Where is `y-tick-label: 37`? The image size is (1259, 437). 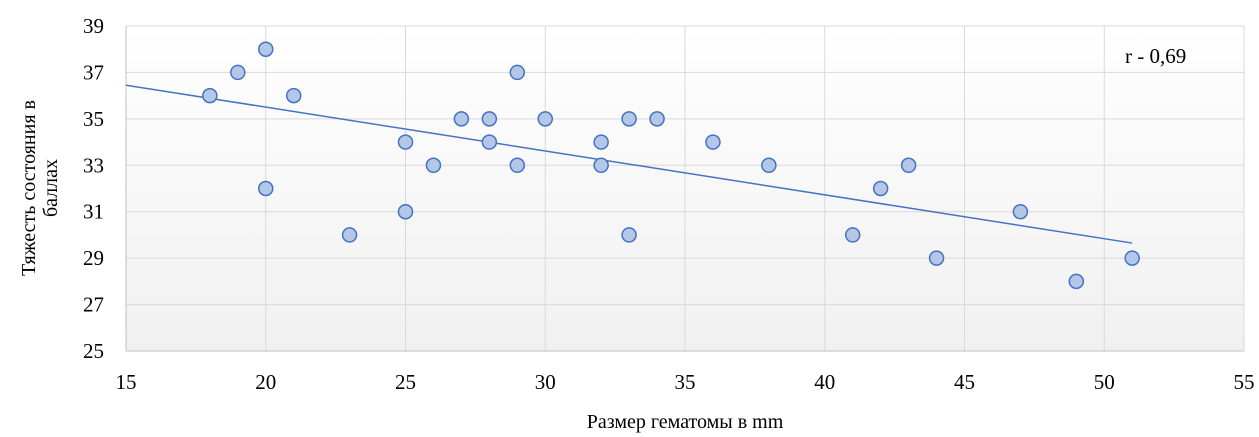
y-tick-label: 37 is located at coordinates (93, 72).